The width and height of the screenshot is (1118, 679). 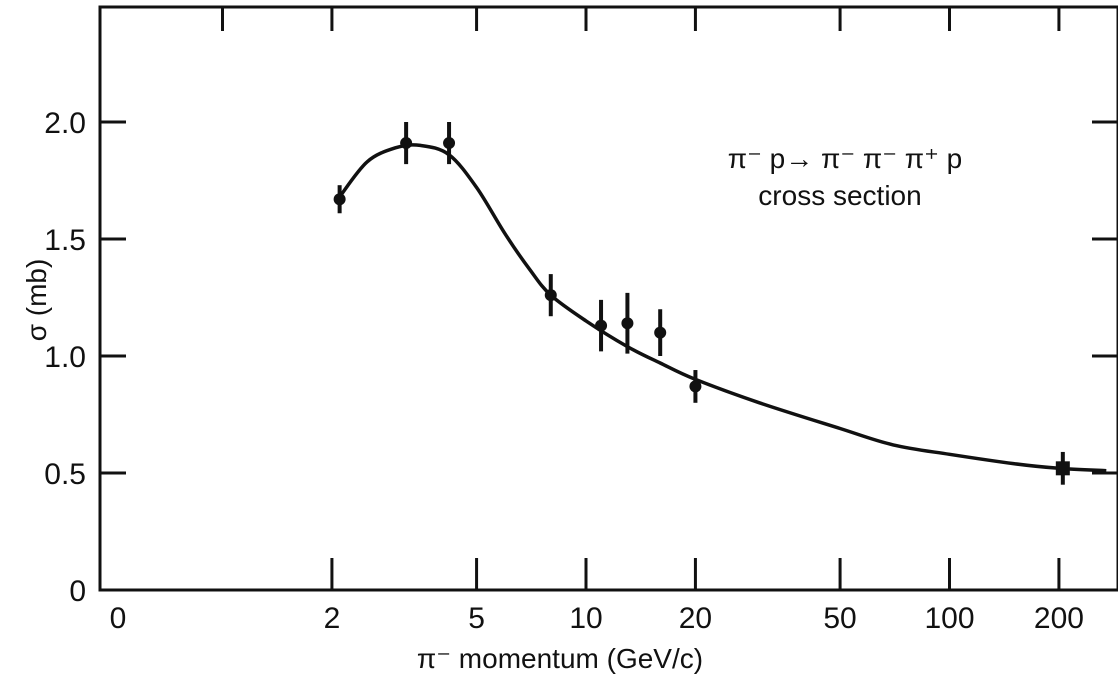 What do you see at coordinates (332, 618) in the screenshot?
I see `x-tick-label: 2` at bounding box center [332, 618].